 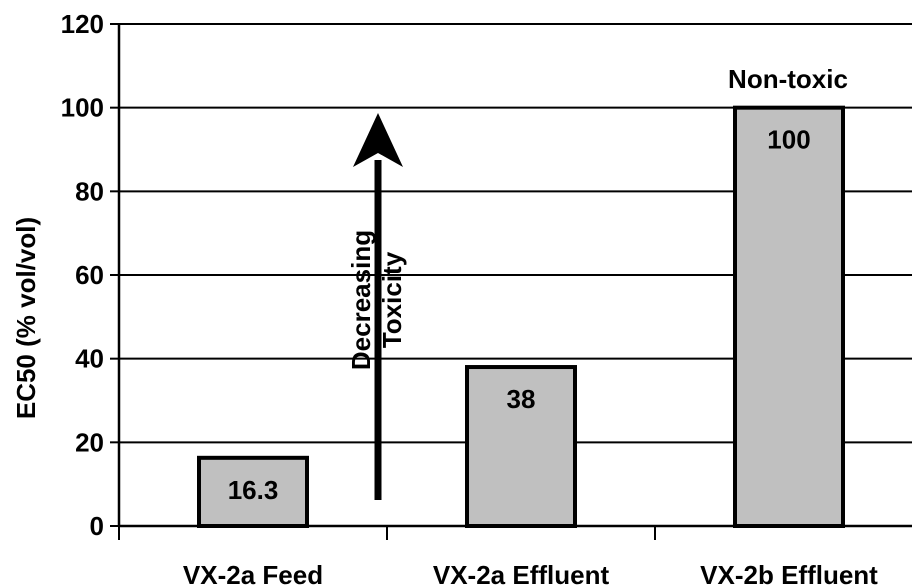 I want to click on data-label: 100, so click(x=788, y=140).